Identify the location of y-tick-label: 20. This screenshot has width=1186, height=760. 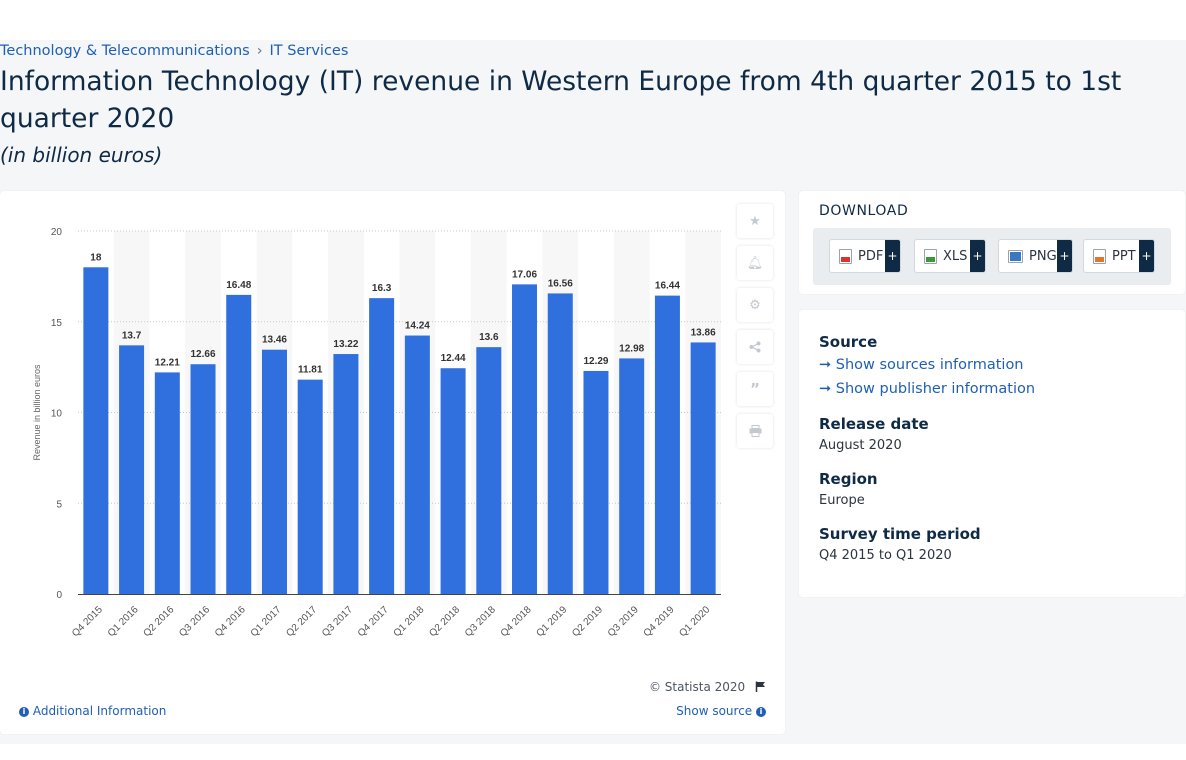
(57, 232).